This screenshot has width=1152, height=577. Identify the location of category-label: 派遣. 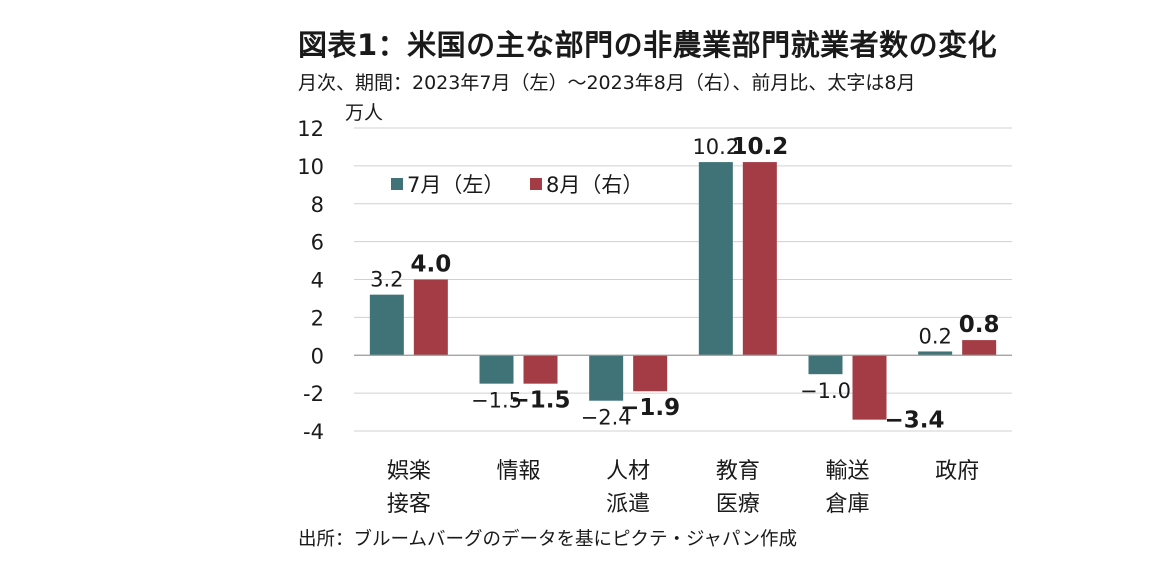
(628, 504).